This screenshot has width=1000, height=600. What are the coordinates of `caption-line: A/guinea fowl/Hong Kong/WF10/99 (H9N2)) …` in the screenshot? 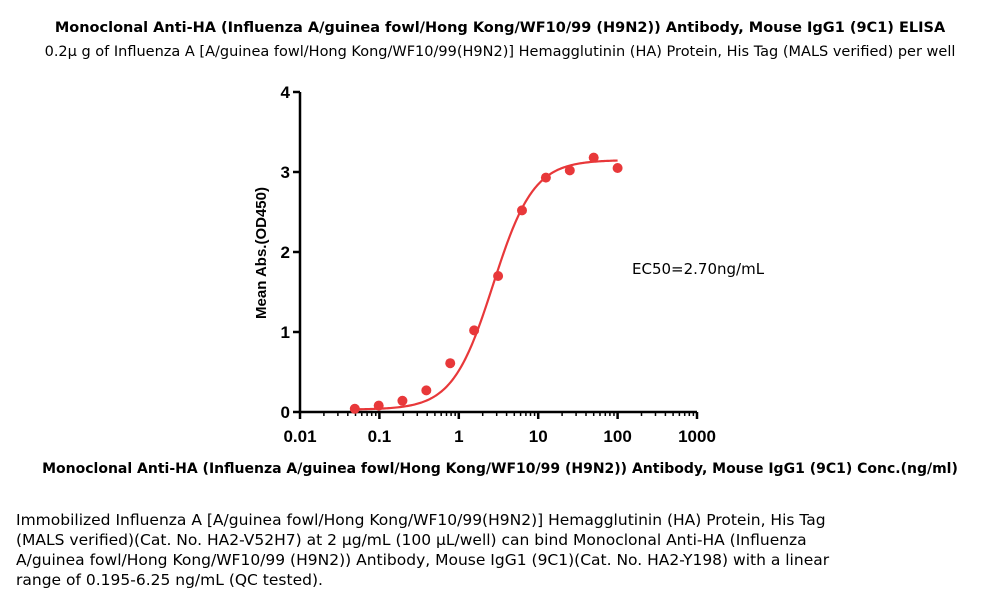 It's located at (423, 560).